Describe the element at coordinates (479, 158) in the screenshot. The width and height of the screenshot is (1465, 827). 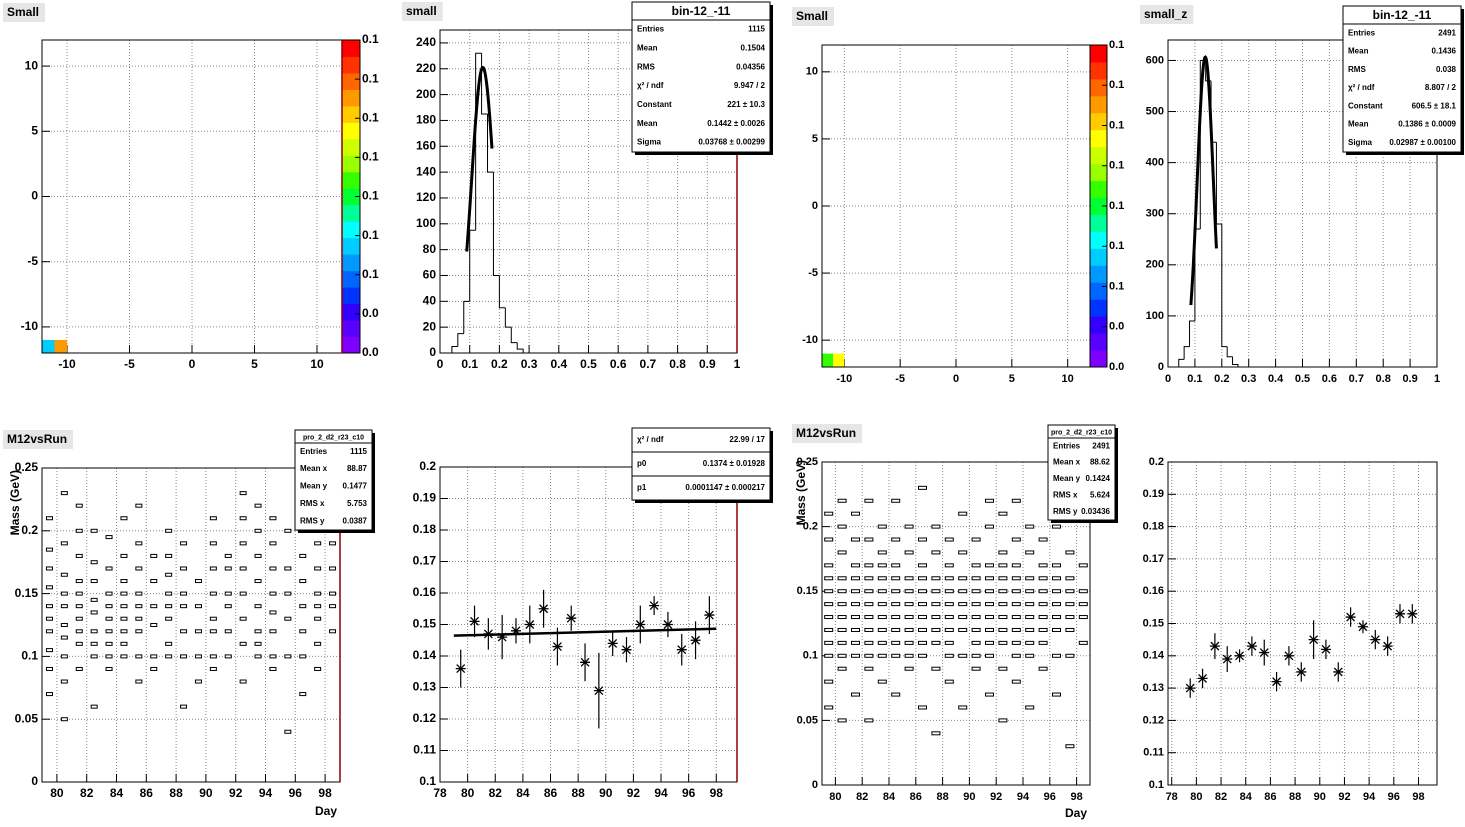
I see `fit-curve` at that location.